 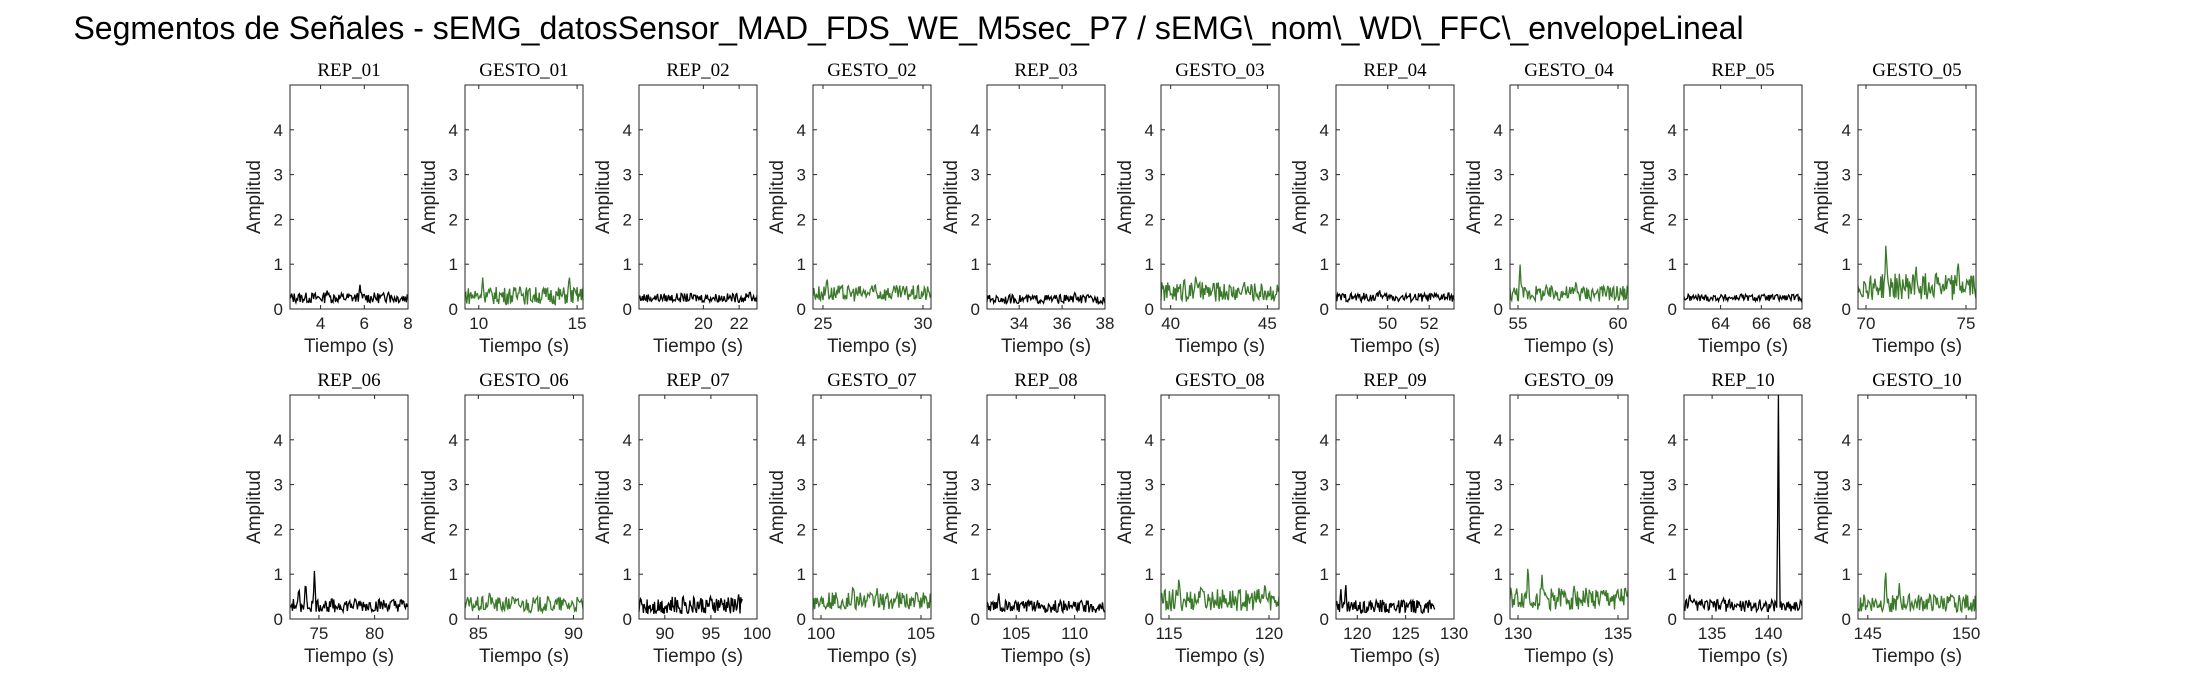 What do you see at coordinates (478, 323) in the screenshot?
I see `x-tick-label: 10` at bounding box center [478, 323].